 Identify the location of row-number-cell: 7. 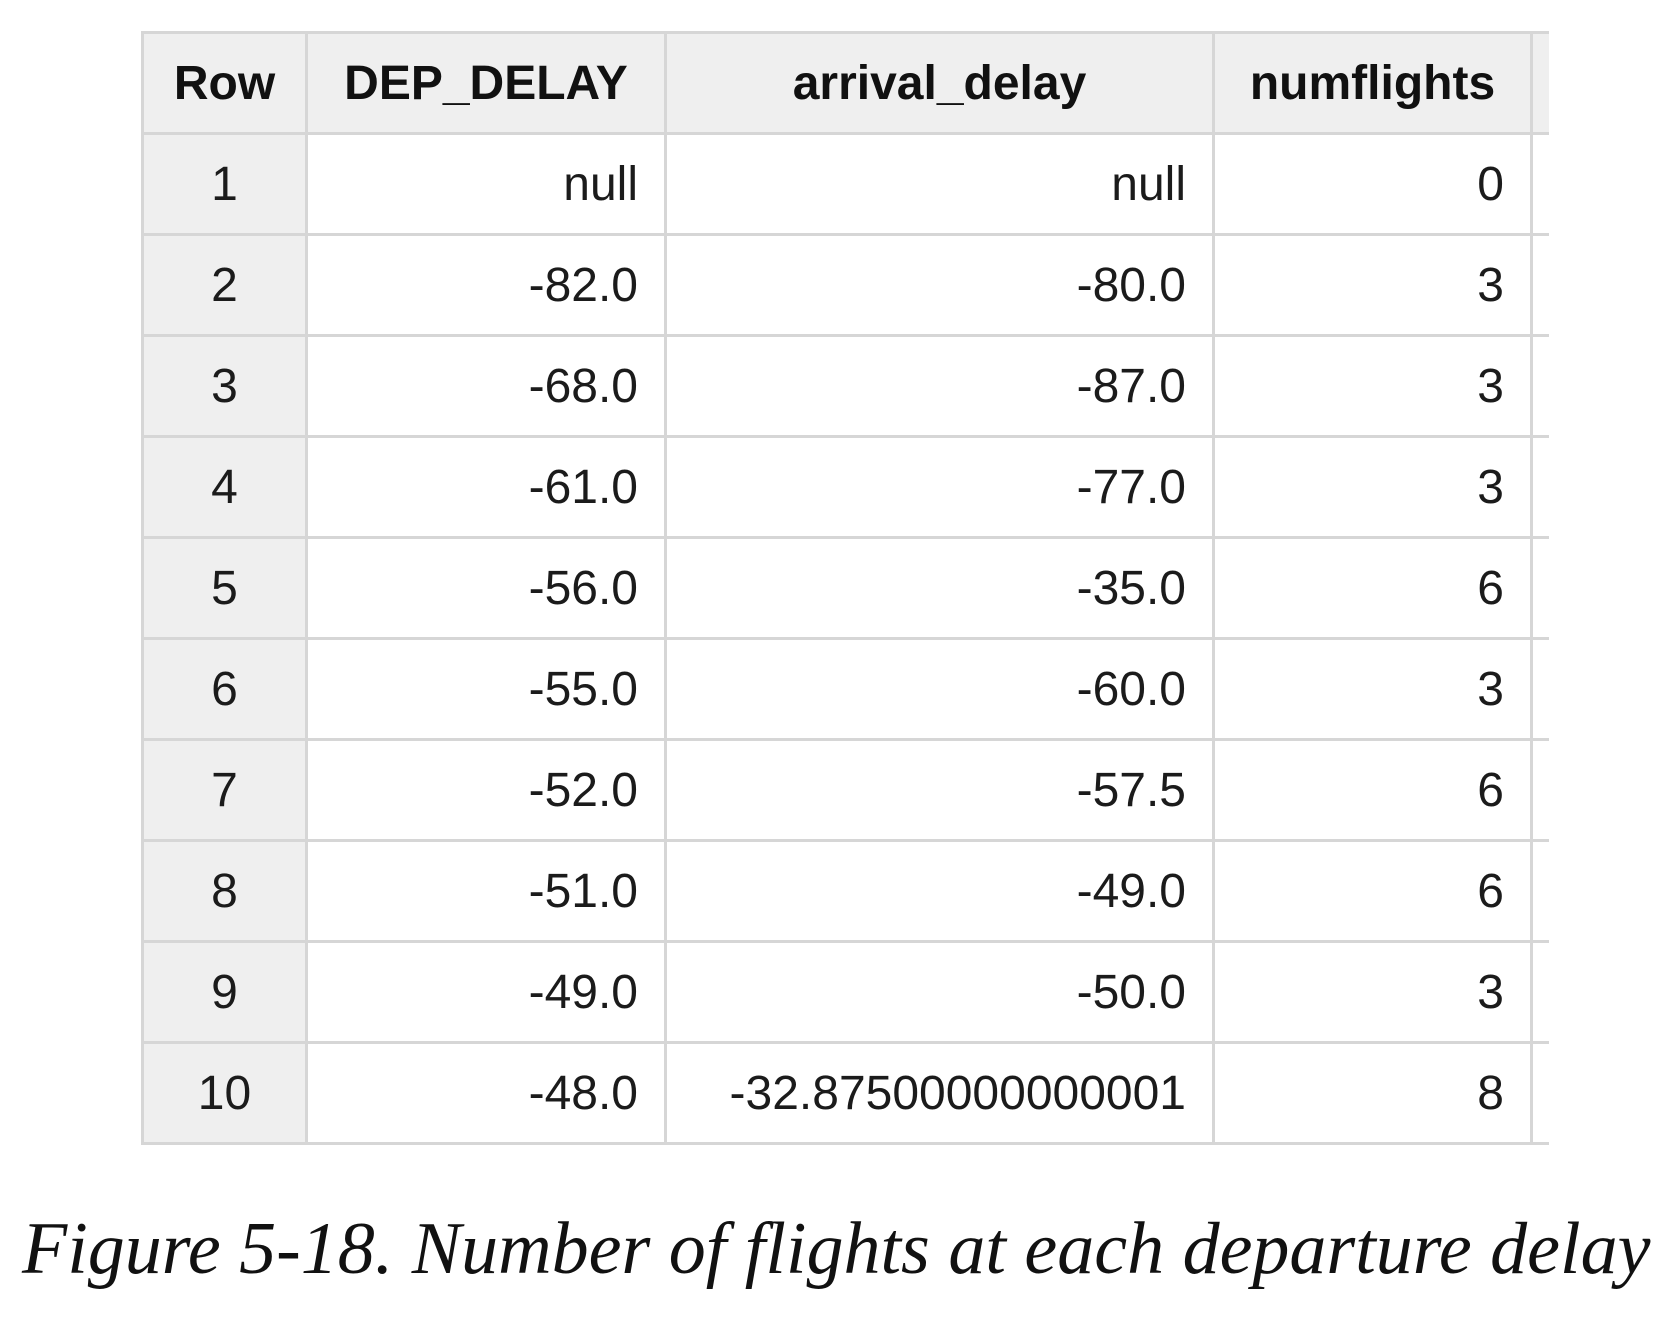
(224, 790).